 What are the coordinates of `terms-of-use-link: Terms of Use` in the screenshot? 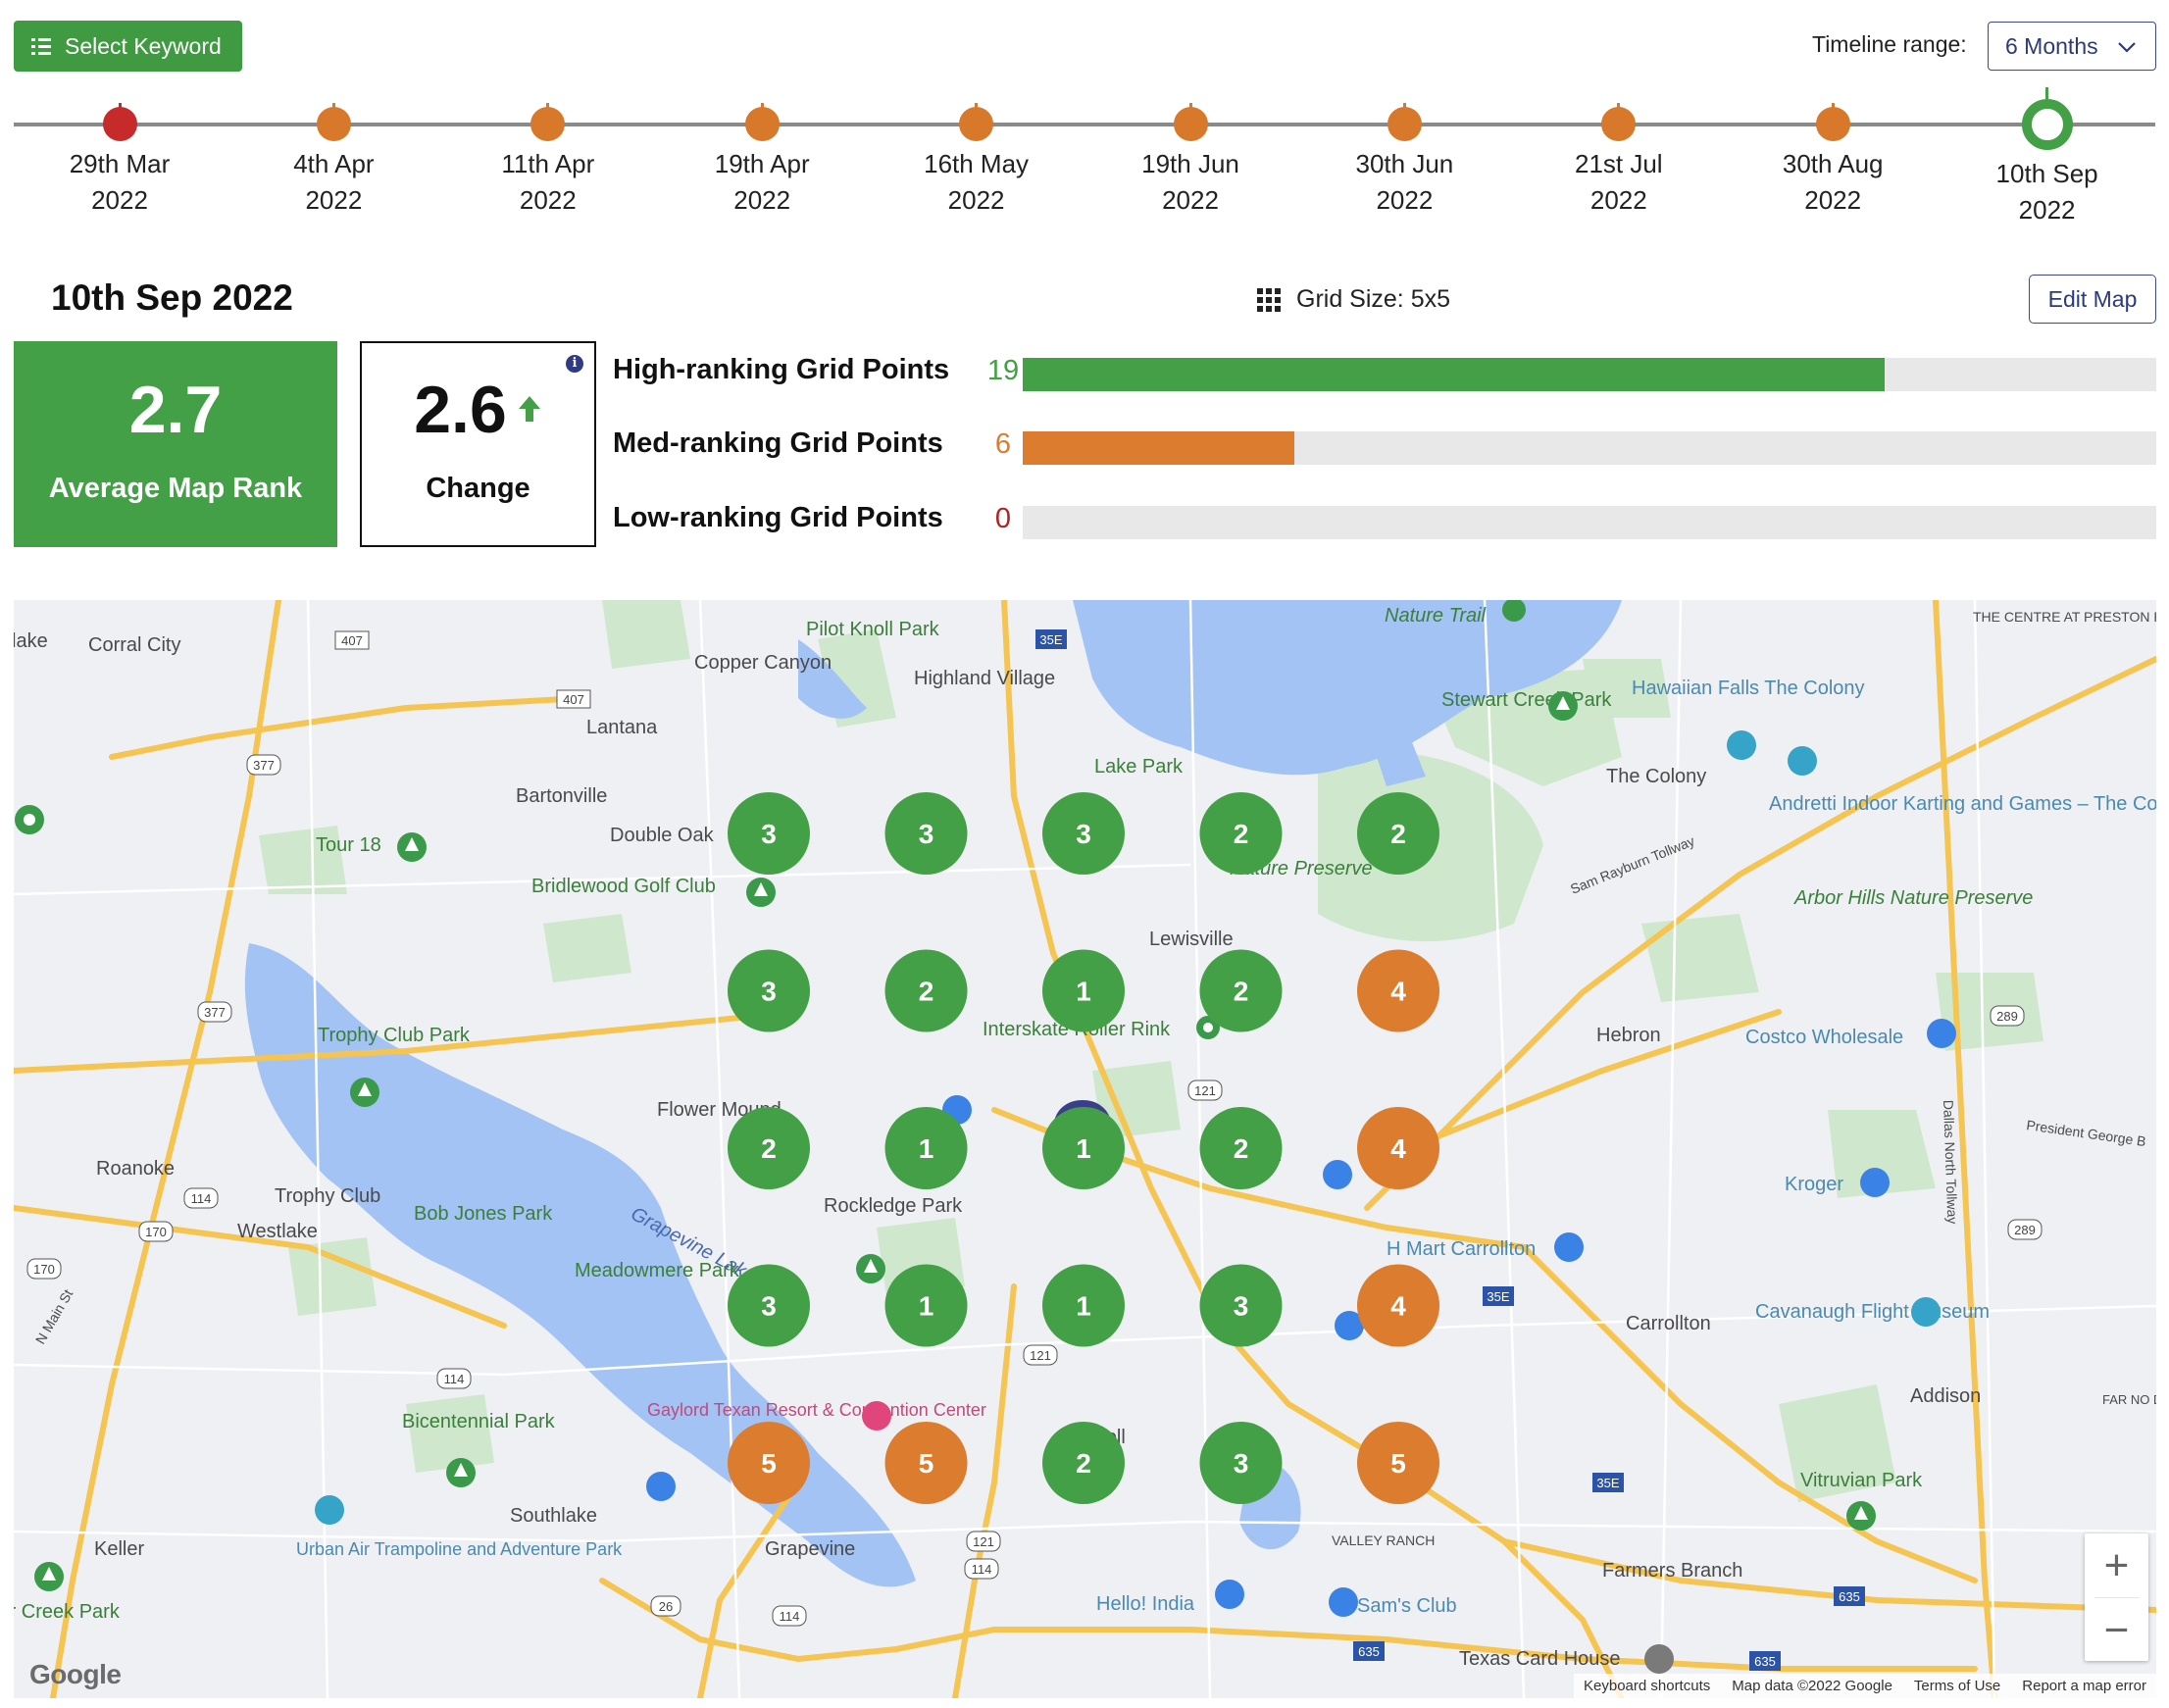 It's located at (1957, 1686).